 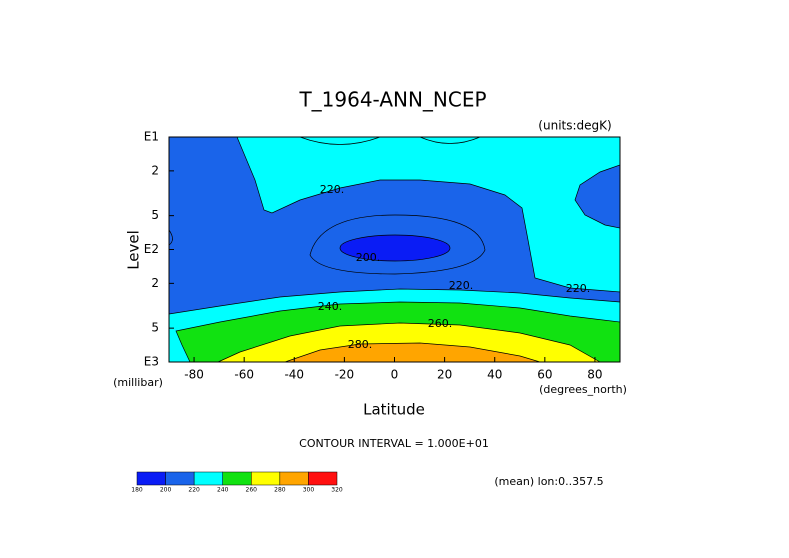 I want to click on note: (mean) lon:0..357.5, so click(x=548, y=481).